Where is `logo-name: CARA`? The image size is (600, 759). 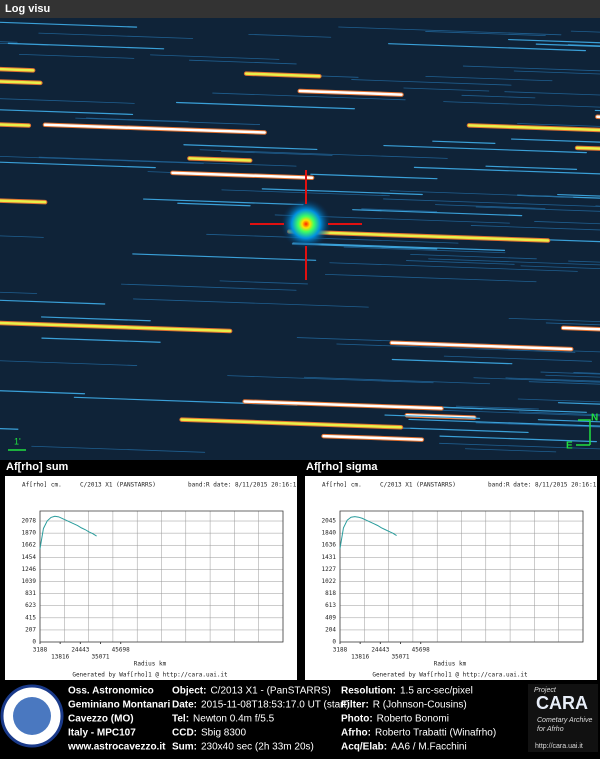
logo-name: CARA is located at coordinates (562, 703).